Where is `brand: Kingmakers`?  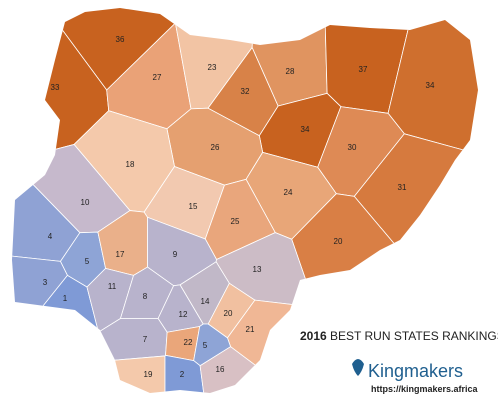 brand: Kingmakers is located at coordinates (415, 371).